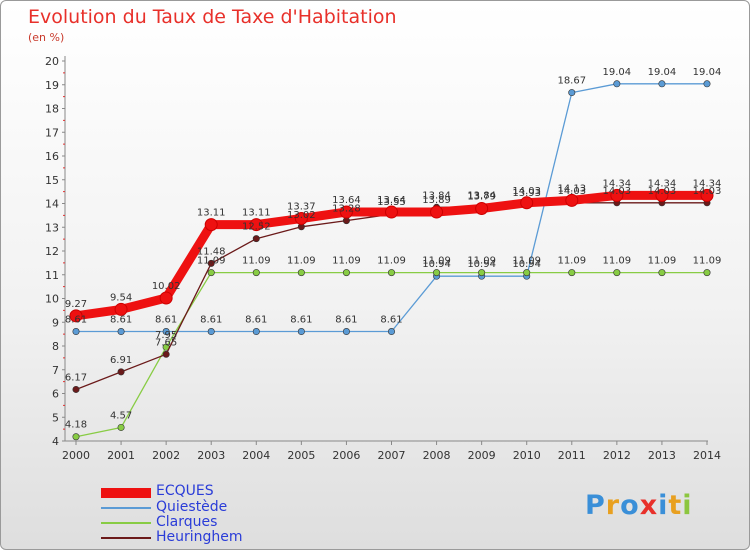 This screenshot has height=550, width=750. I want to click on data-label: 4.18, so click(76, 425).